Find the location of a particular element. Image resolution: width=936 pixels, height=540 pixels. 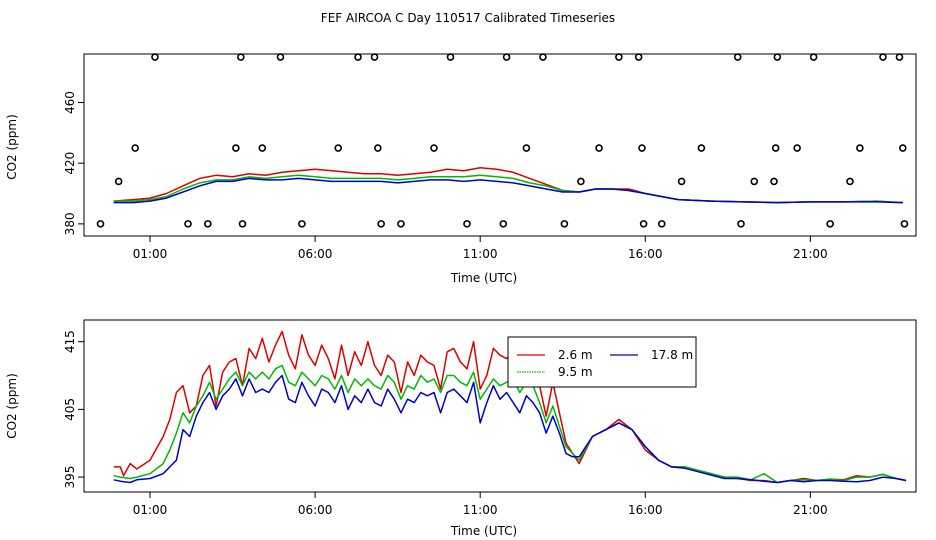

bottom-y-axis-label: CO2 (ppm) is located at coordinates (12, 406).